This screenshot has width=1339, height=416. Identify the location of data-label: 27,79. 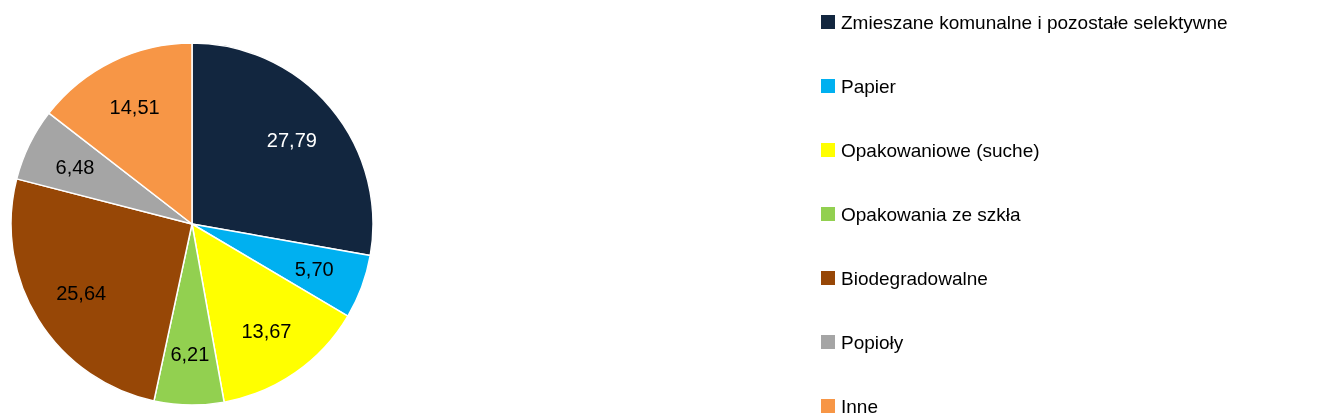
(291, 140).